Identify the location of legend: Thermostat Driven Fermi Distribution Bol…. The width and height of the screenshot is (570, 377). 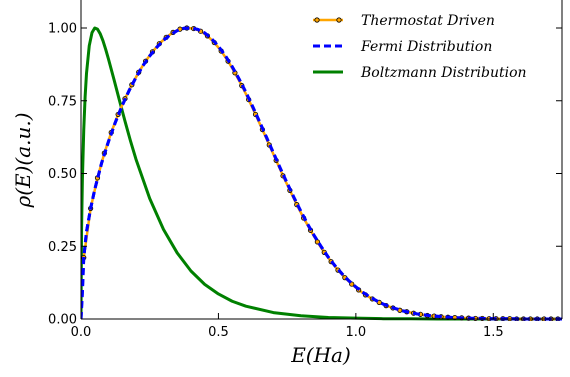
(420, 47).